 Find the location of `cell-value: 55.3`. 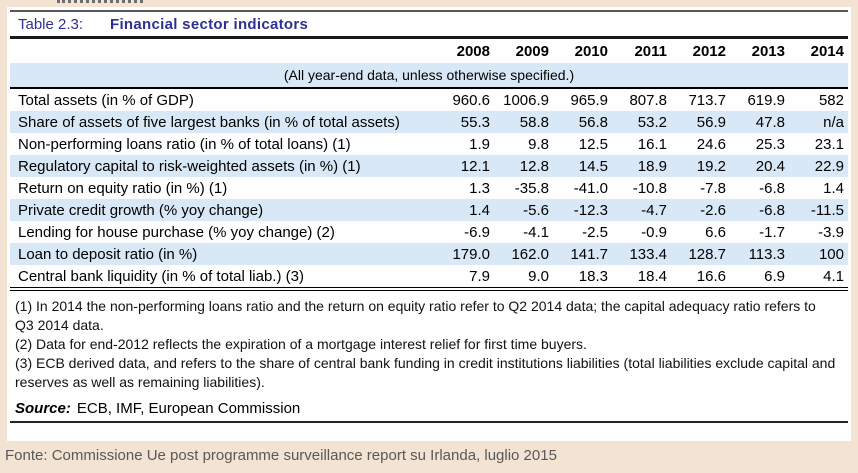

cell-value: 55.3 is located at coordinates (475, 122).